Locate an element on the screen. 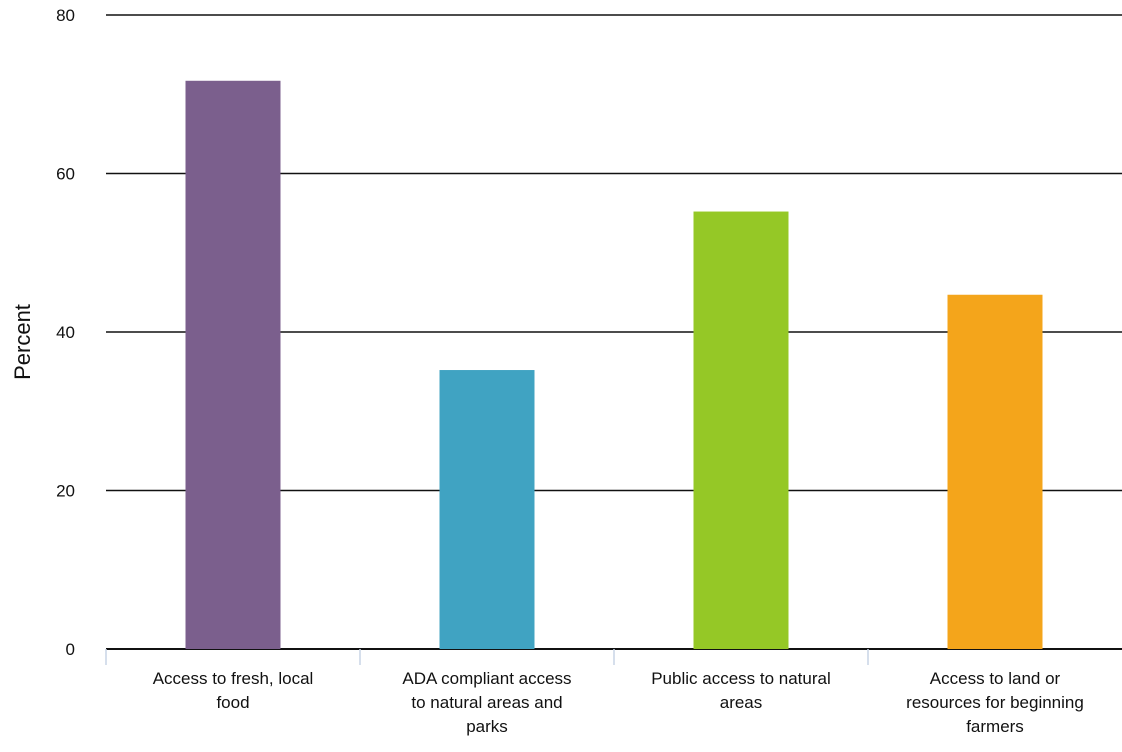 This screenshot has height=752, width=1122. x-axis-separators is located at coordinates (487, 657).